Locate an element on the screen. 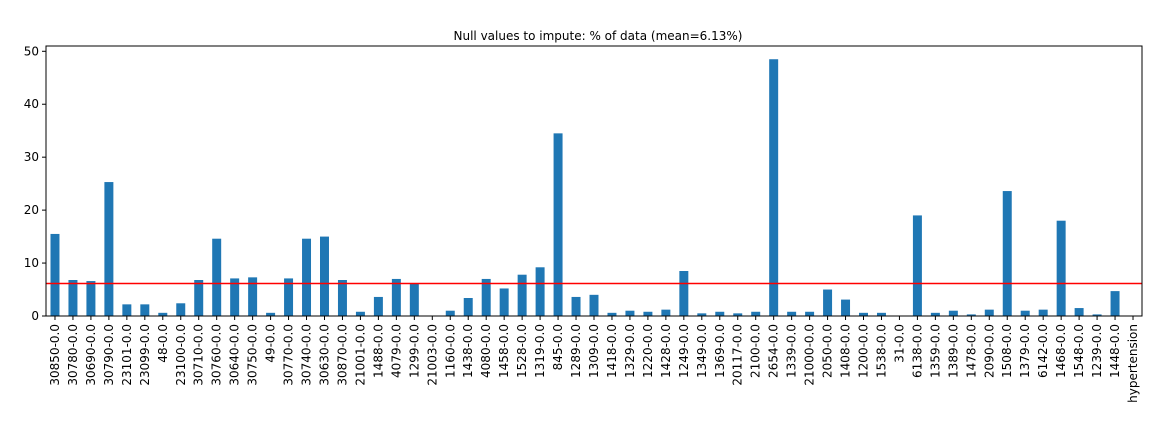 The height and width of the screenshot is (432, 1167). bar-1478-0.0 is located at coordinates (971, 315).